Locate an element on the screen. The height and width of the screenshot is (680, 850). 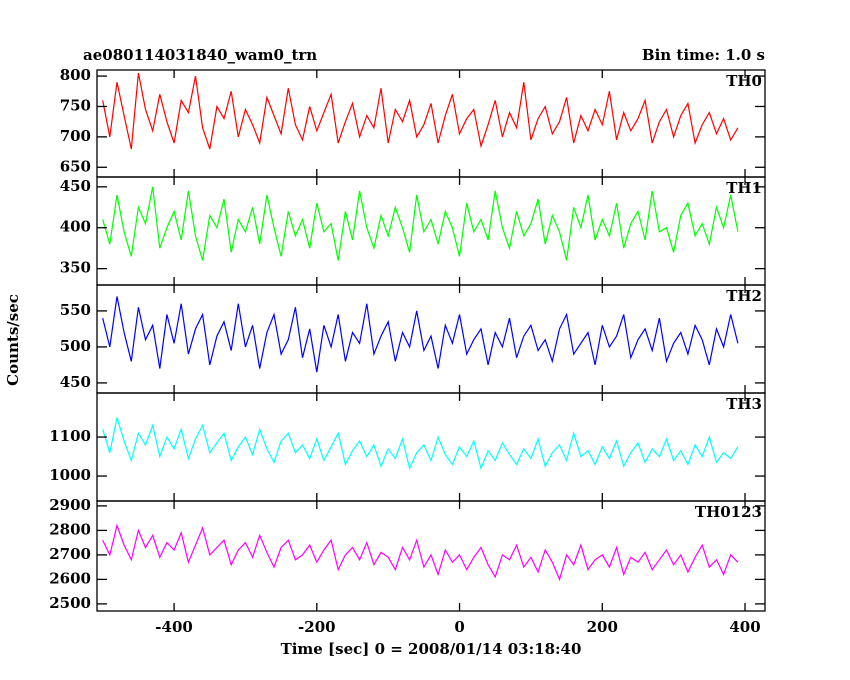
y-tick-label: 2700 is located at coordinates (70, 554).